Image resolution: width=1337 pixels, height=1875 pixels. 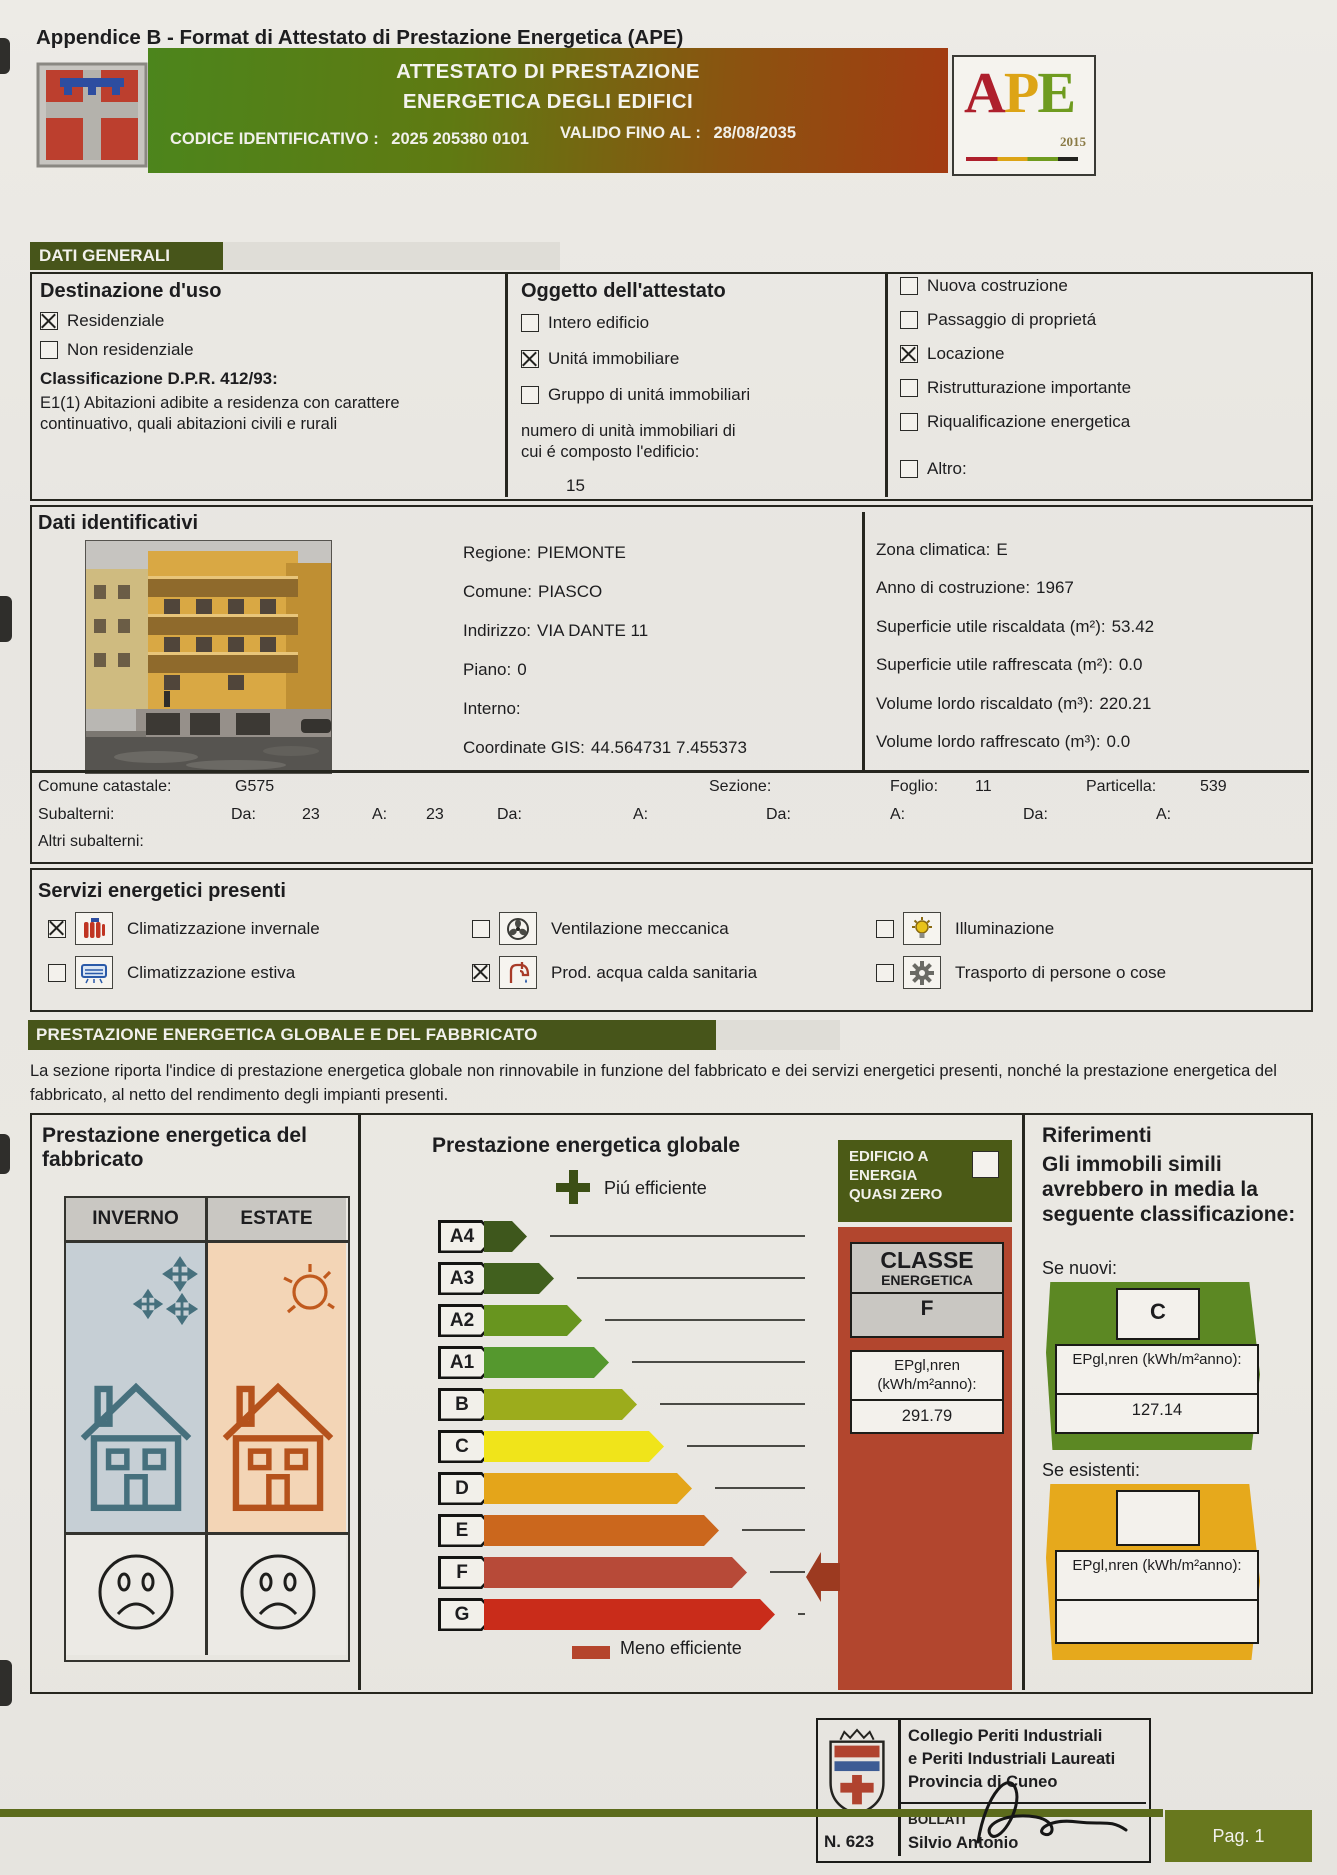 I want to click on page-number-badge: Pag. 1, so click(x=1238, y=1836).